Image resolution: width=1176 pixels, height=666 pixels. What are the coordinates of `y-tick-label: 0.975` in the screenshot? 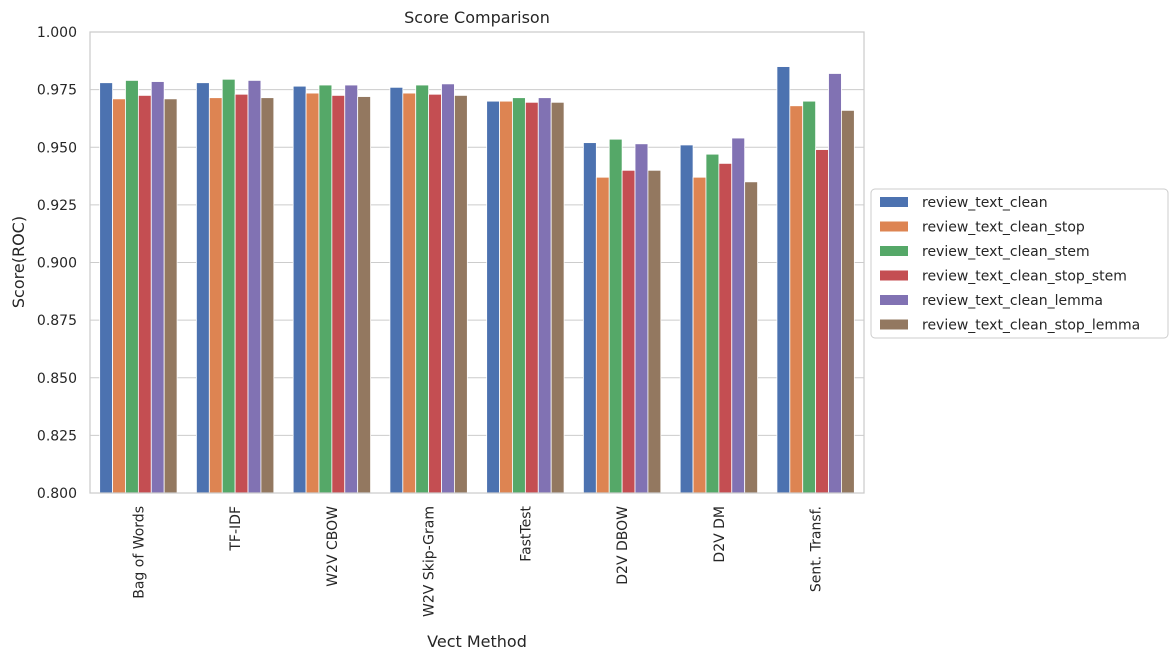 It's located at (57, 91).